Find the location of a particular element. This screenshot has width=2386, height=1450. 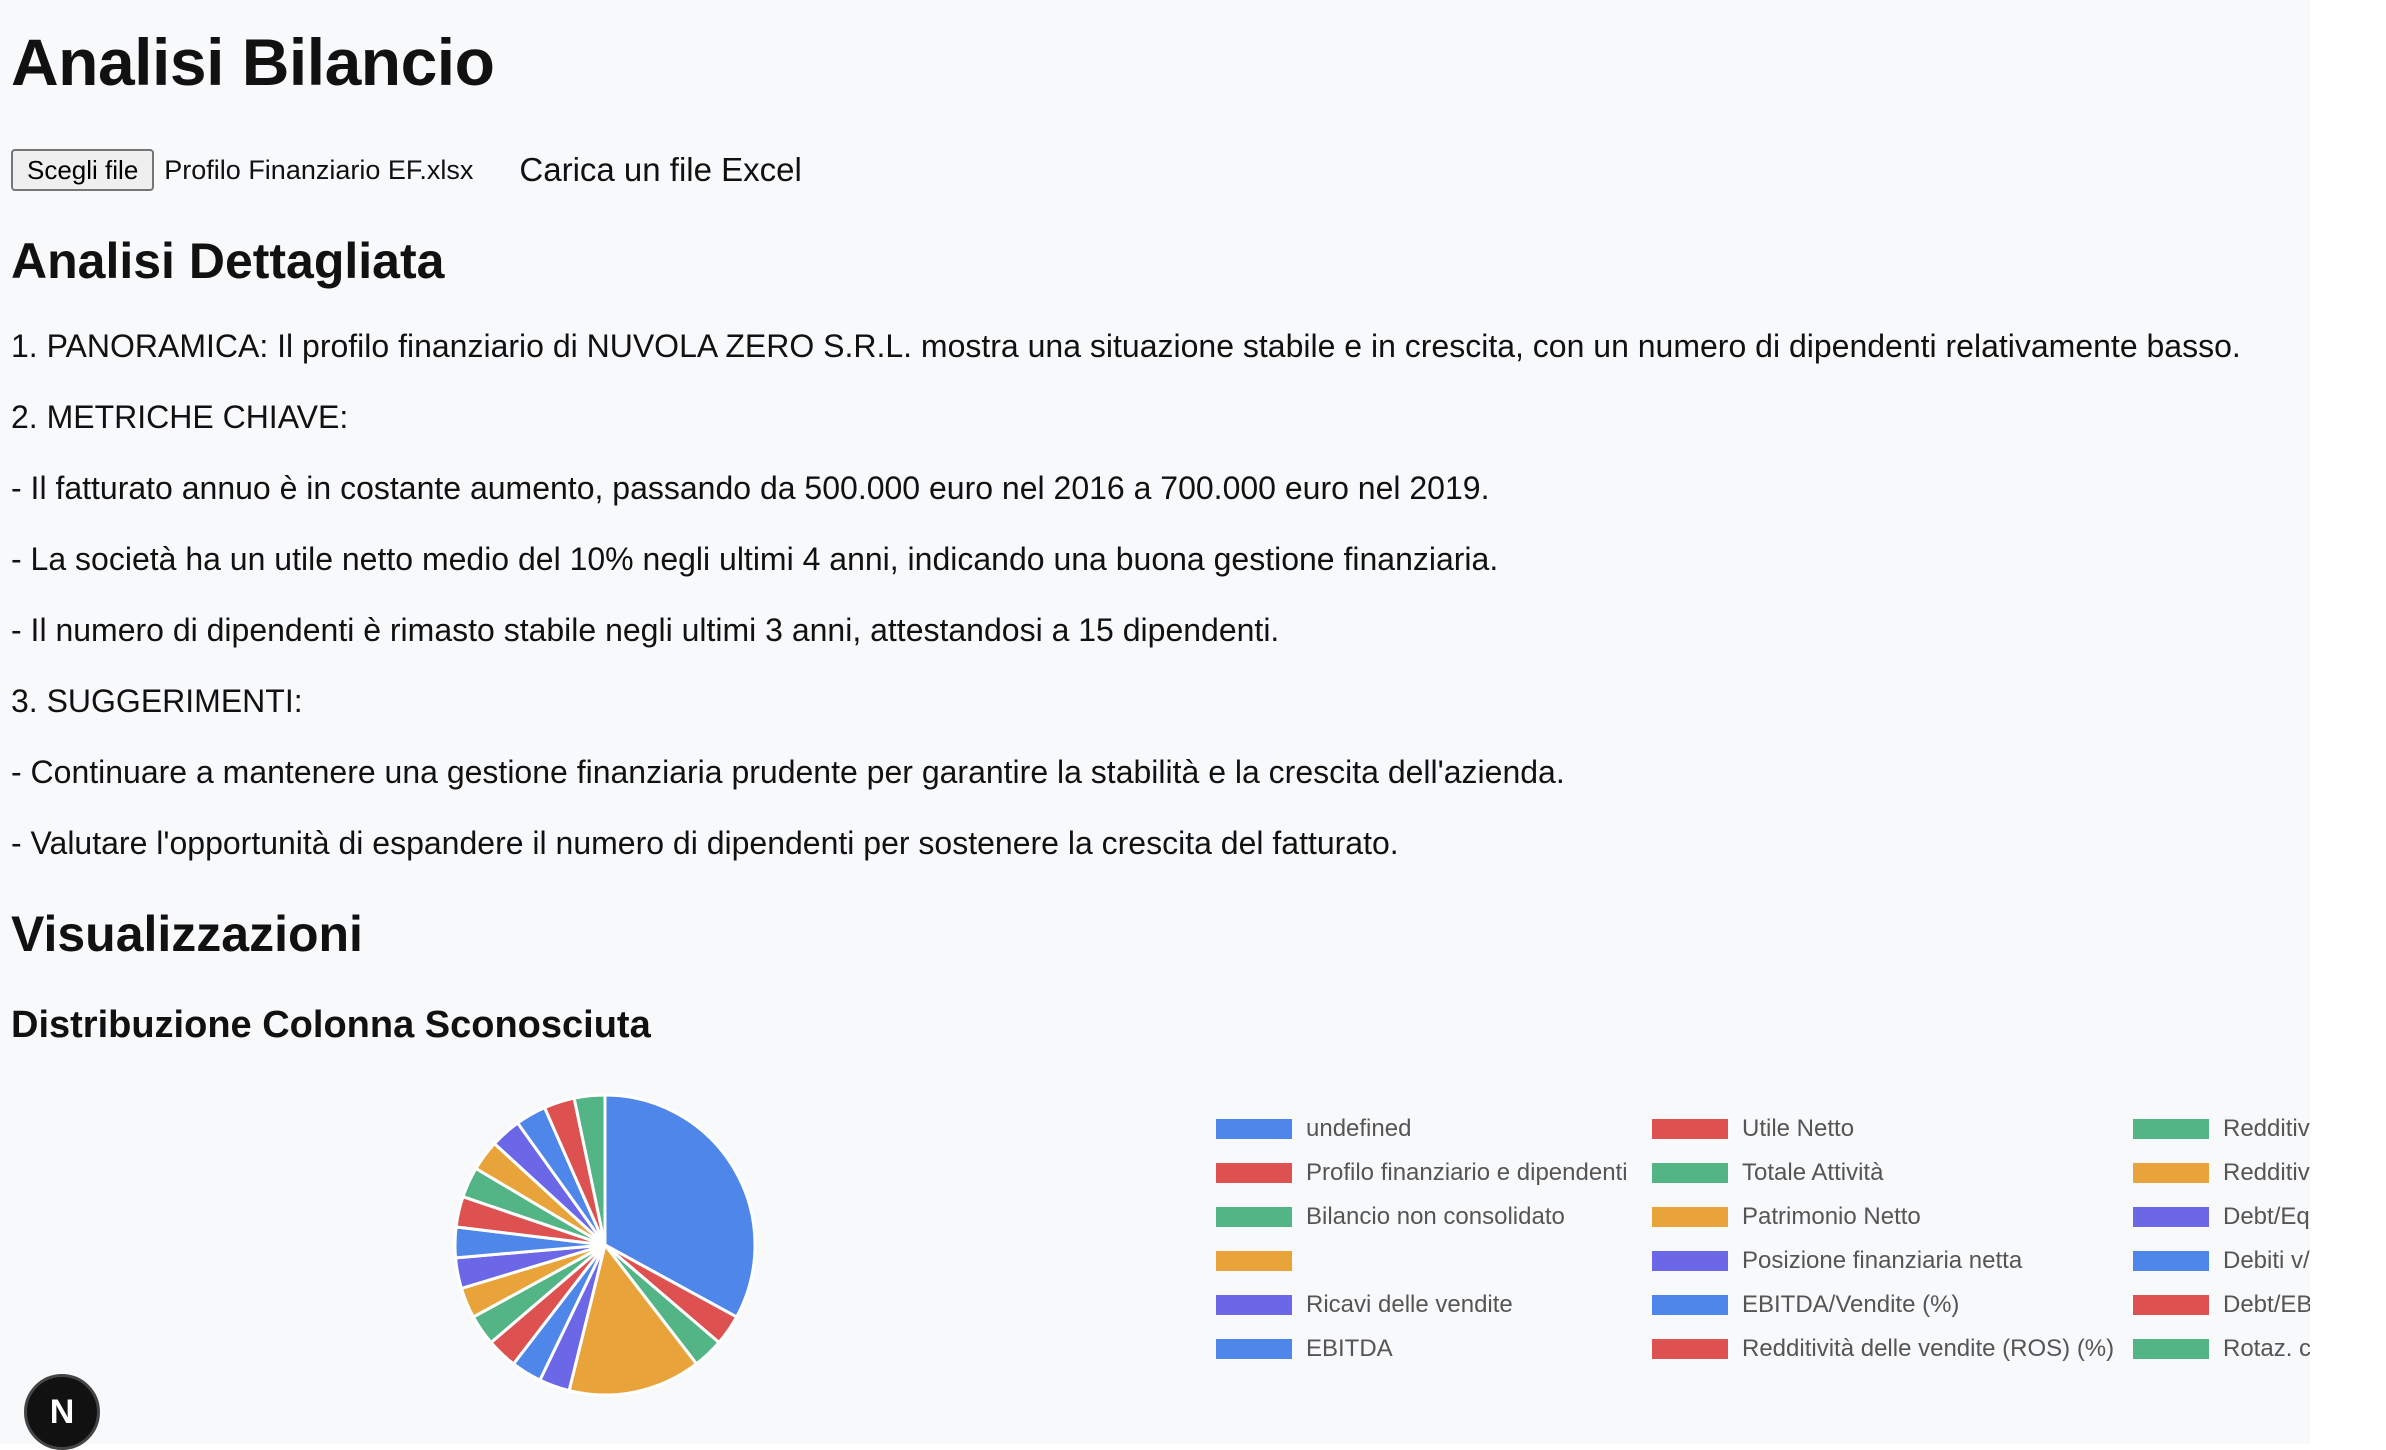

legend-item: Posizione finanziaria netta is located at coordinates (1837, 1261).